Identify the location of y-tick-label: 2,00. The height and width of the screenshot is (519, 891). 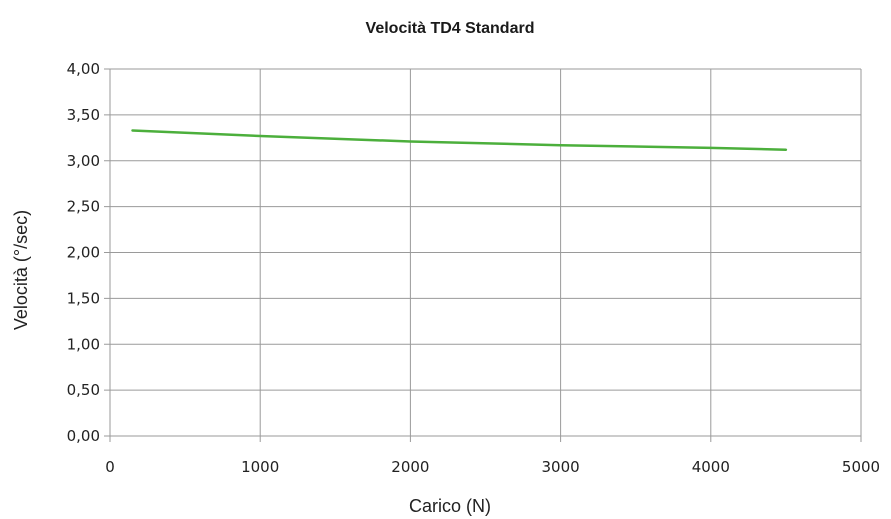
(83, 253).